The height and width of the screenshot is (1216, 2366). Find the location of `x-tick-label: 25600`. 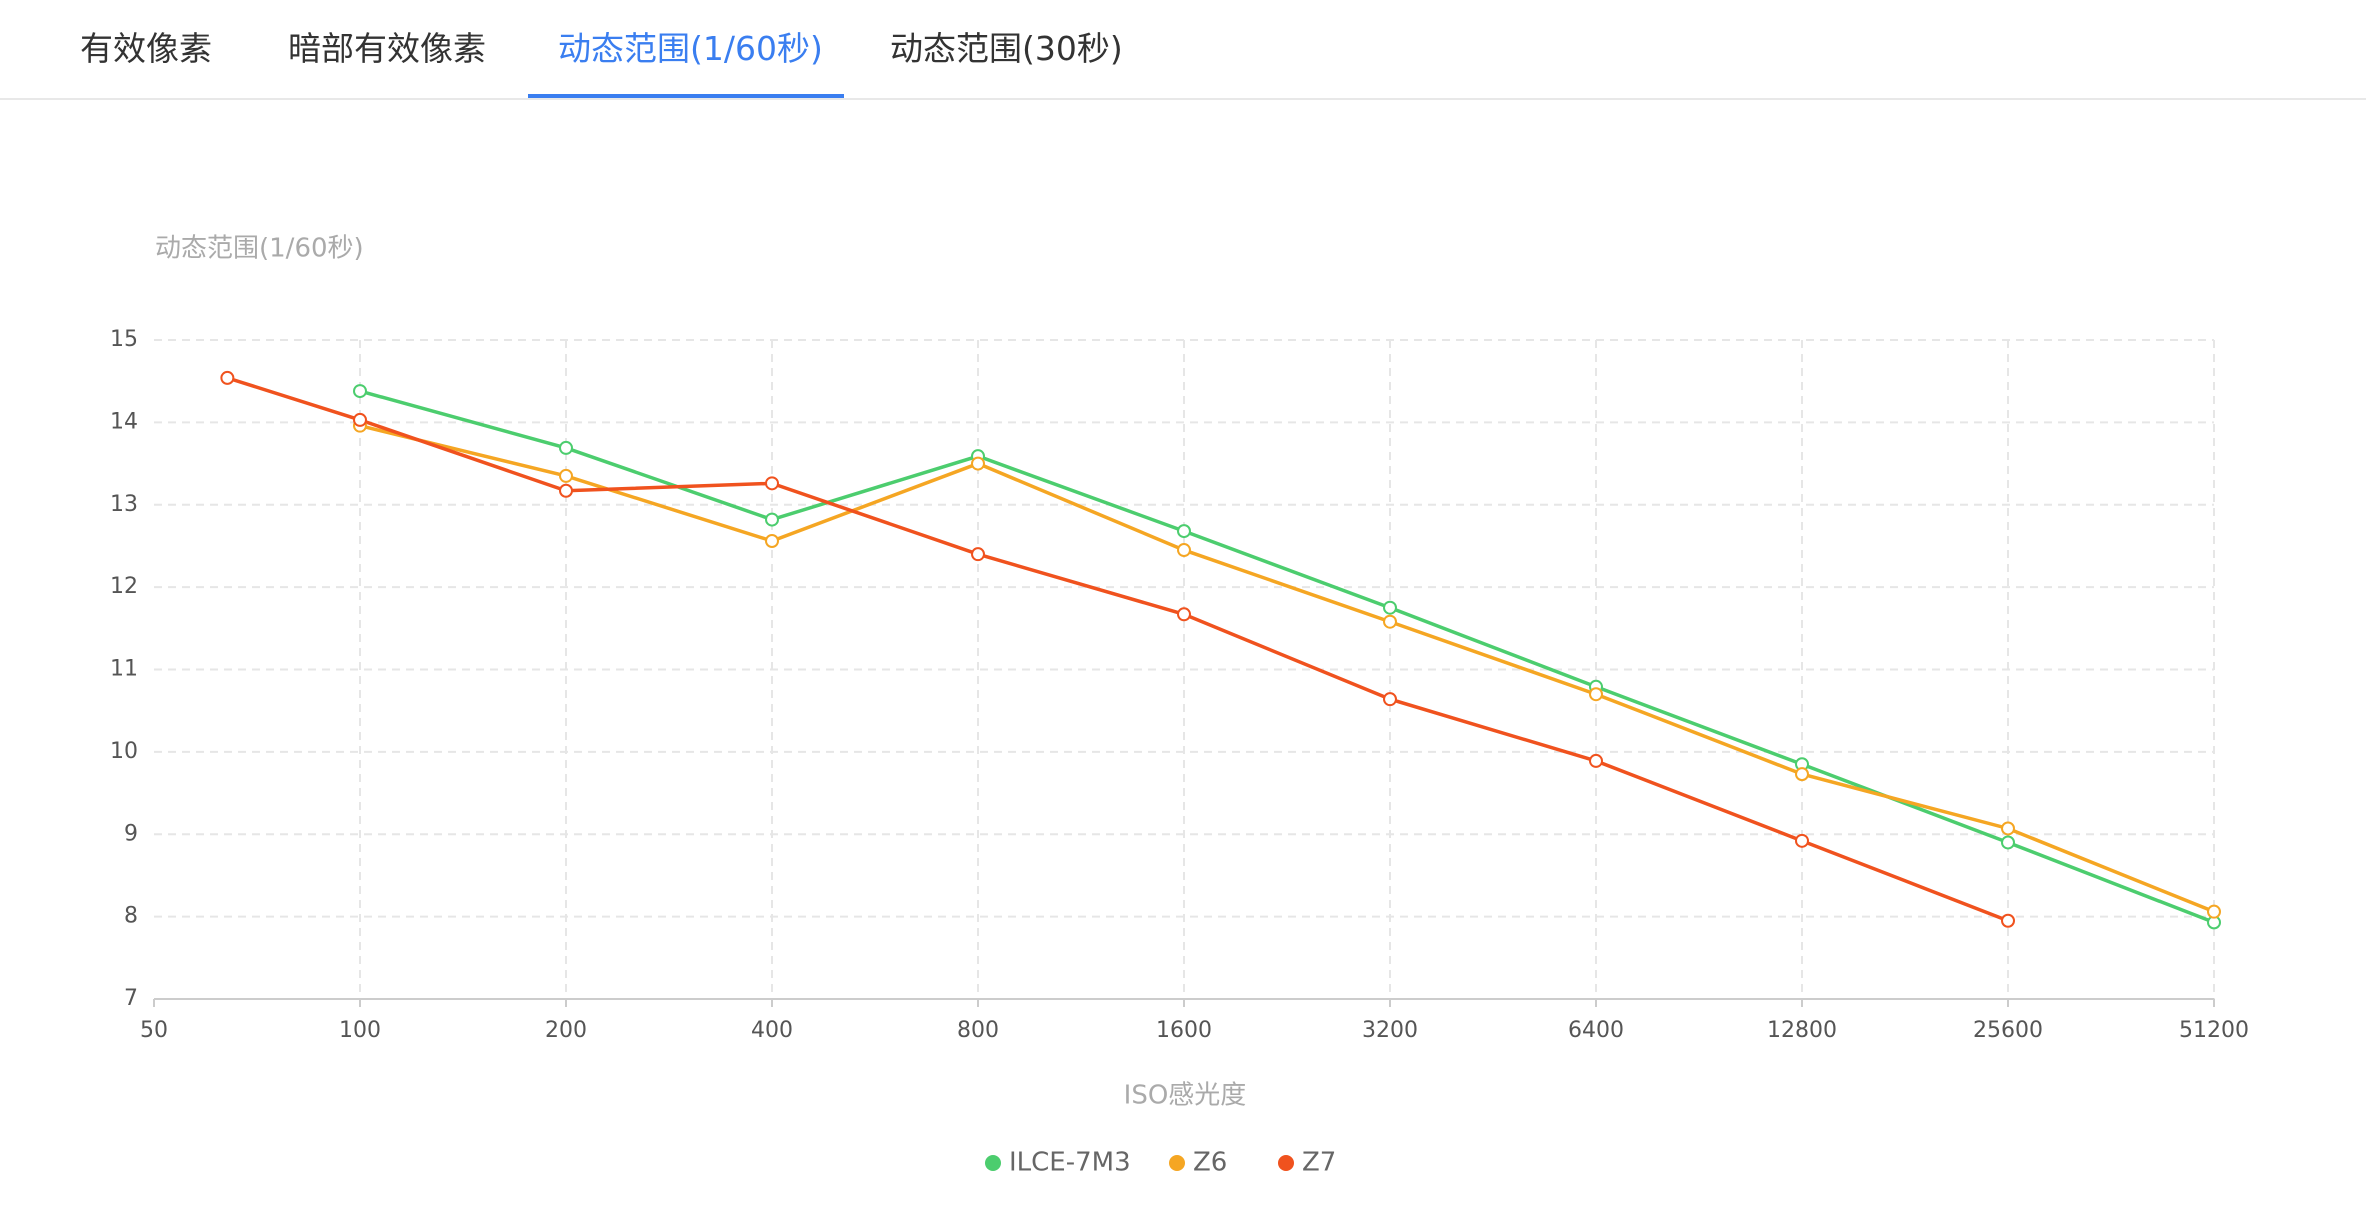

x-tick-label: 25600 is located at coordinates (2008, 1030).